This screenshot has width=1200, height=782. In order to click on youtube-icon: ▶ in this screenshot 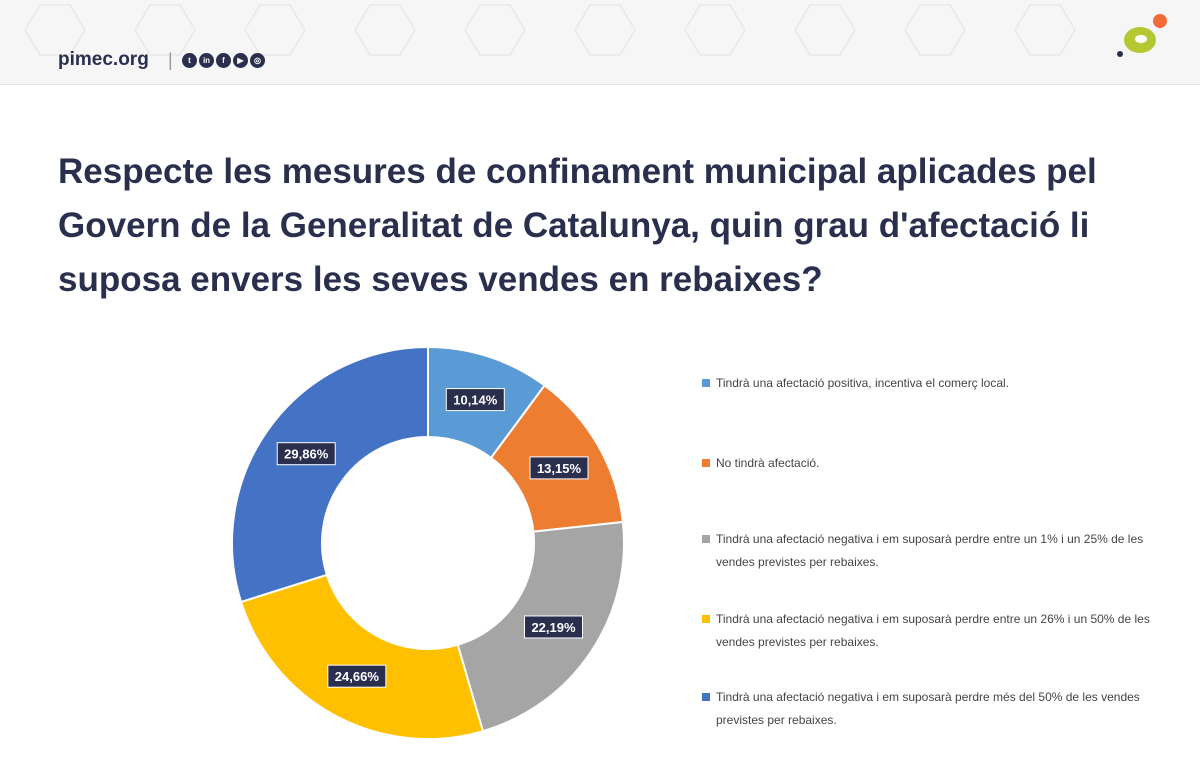, I will do `click(240, 60)`.